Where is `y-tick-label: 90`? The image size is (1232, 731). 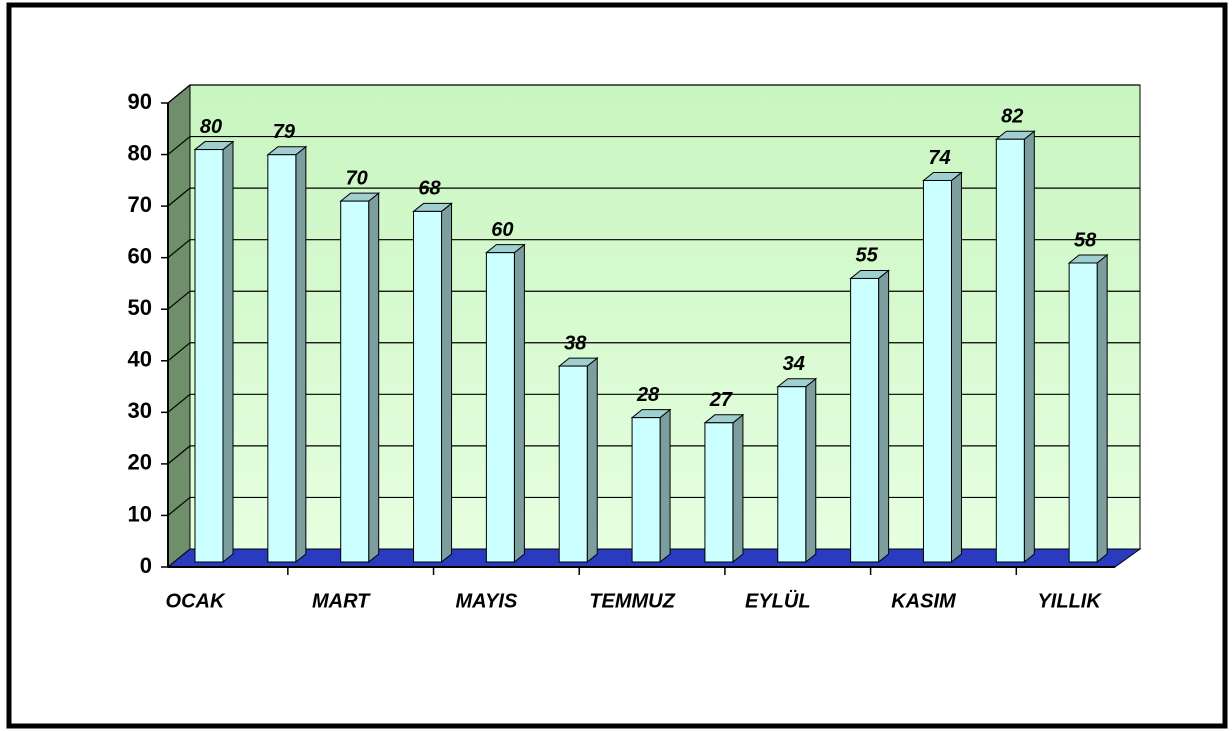 y-tick-label: 90 is located at coordinates (140, 101).